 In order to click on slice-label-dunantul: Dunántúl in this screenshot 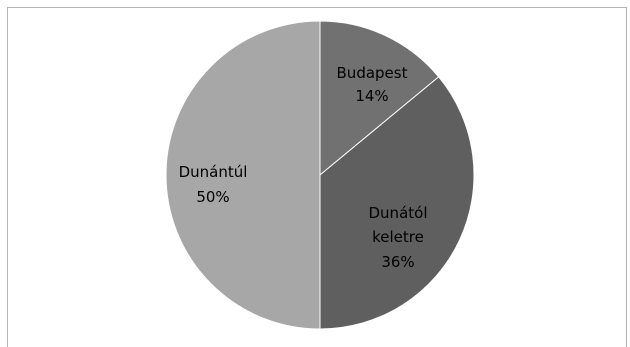, I will do `click(213, 172)`.